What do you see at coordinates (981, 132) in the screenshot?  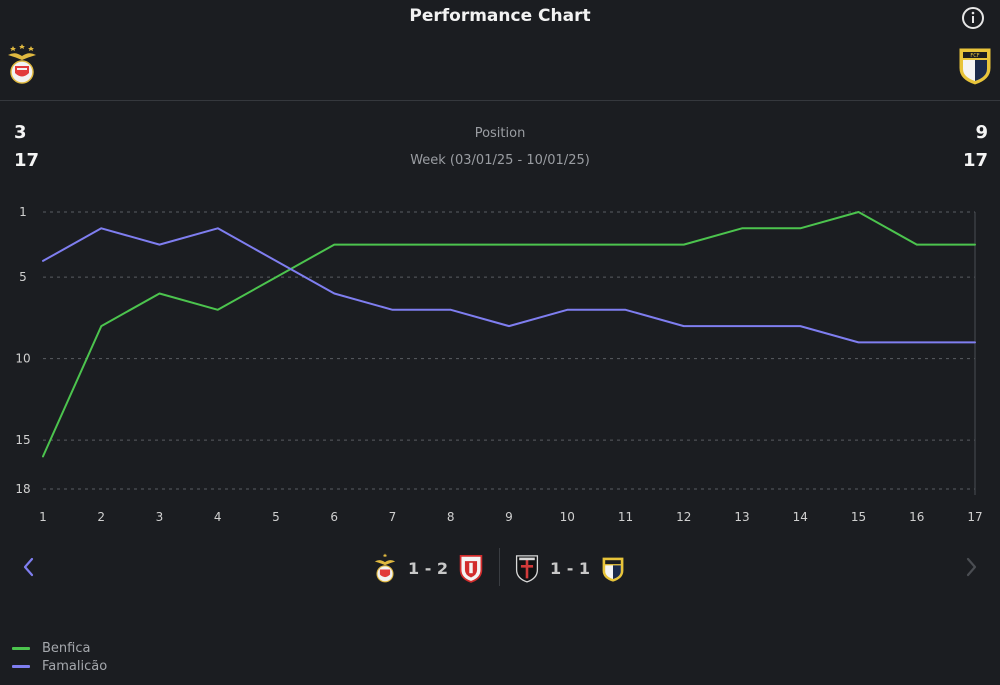 I see `away-stat-top: 9` at bounding box center [981, 132].